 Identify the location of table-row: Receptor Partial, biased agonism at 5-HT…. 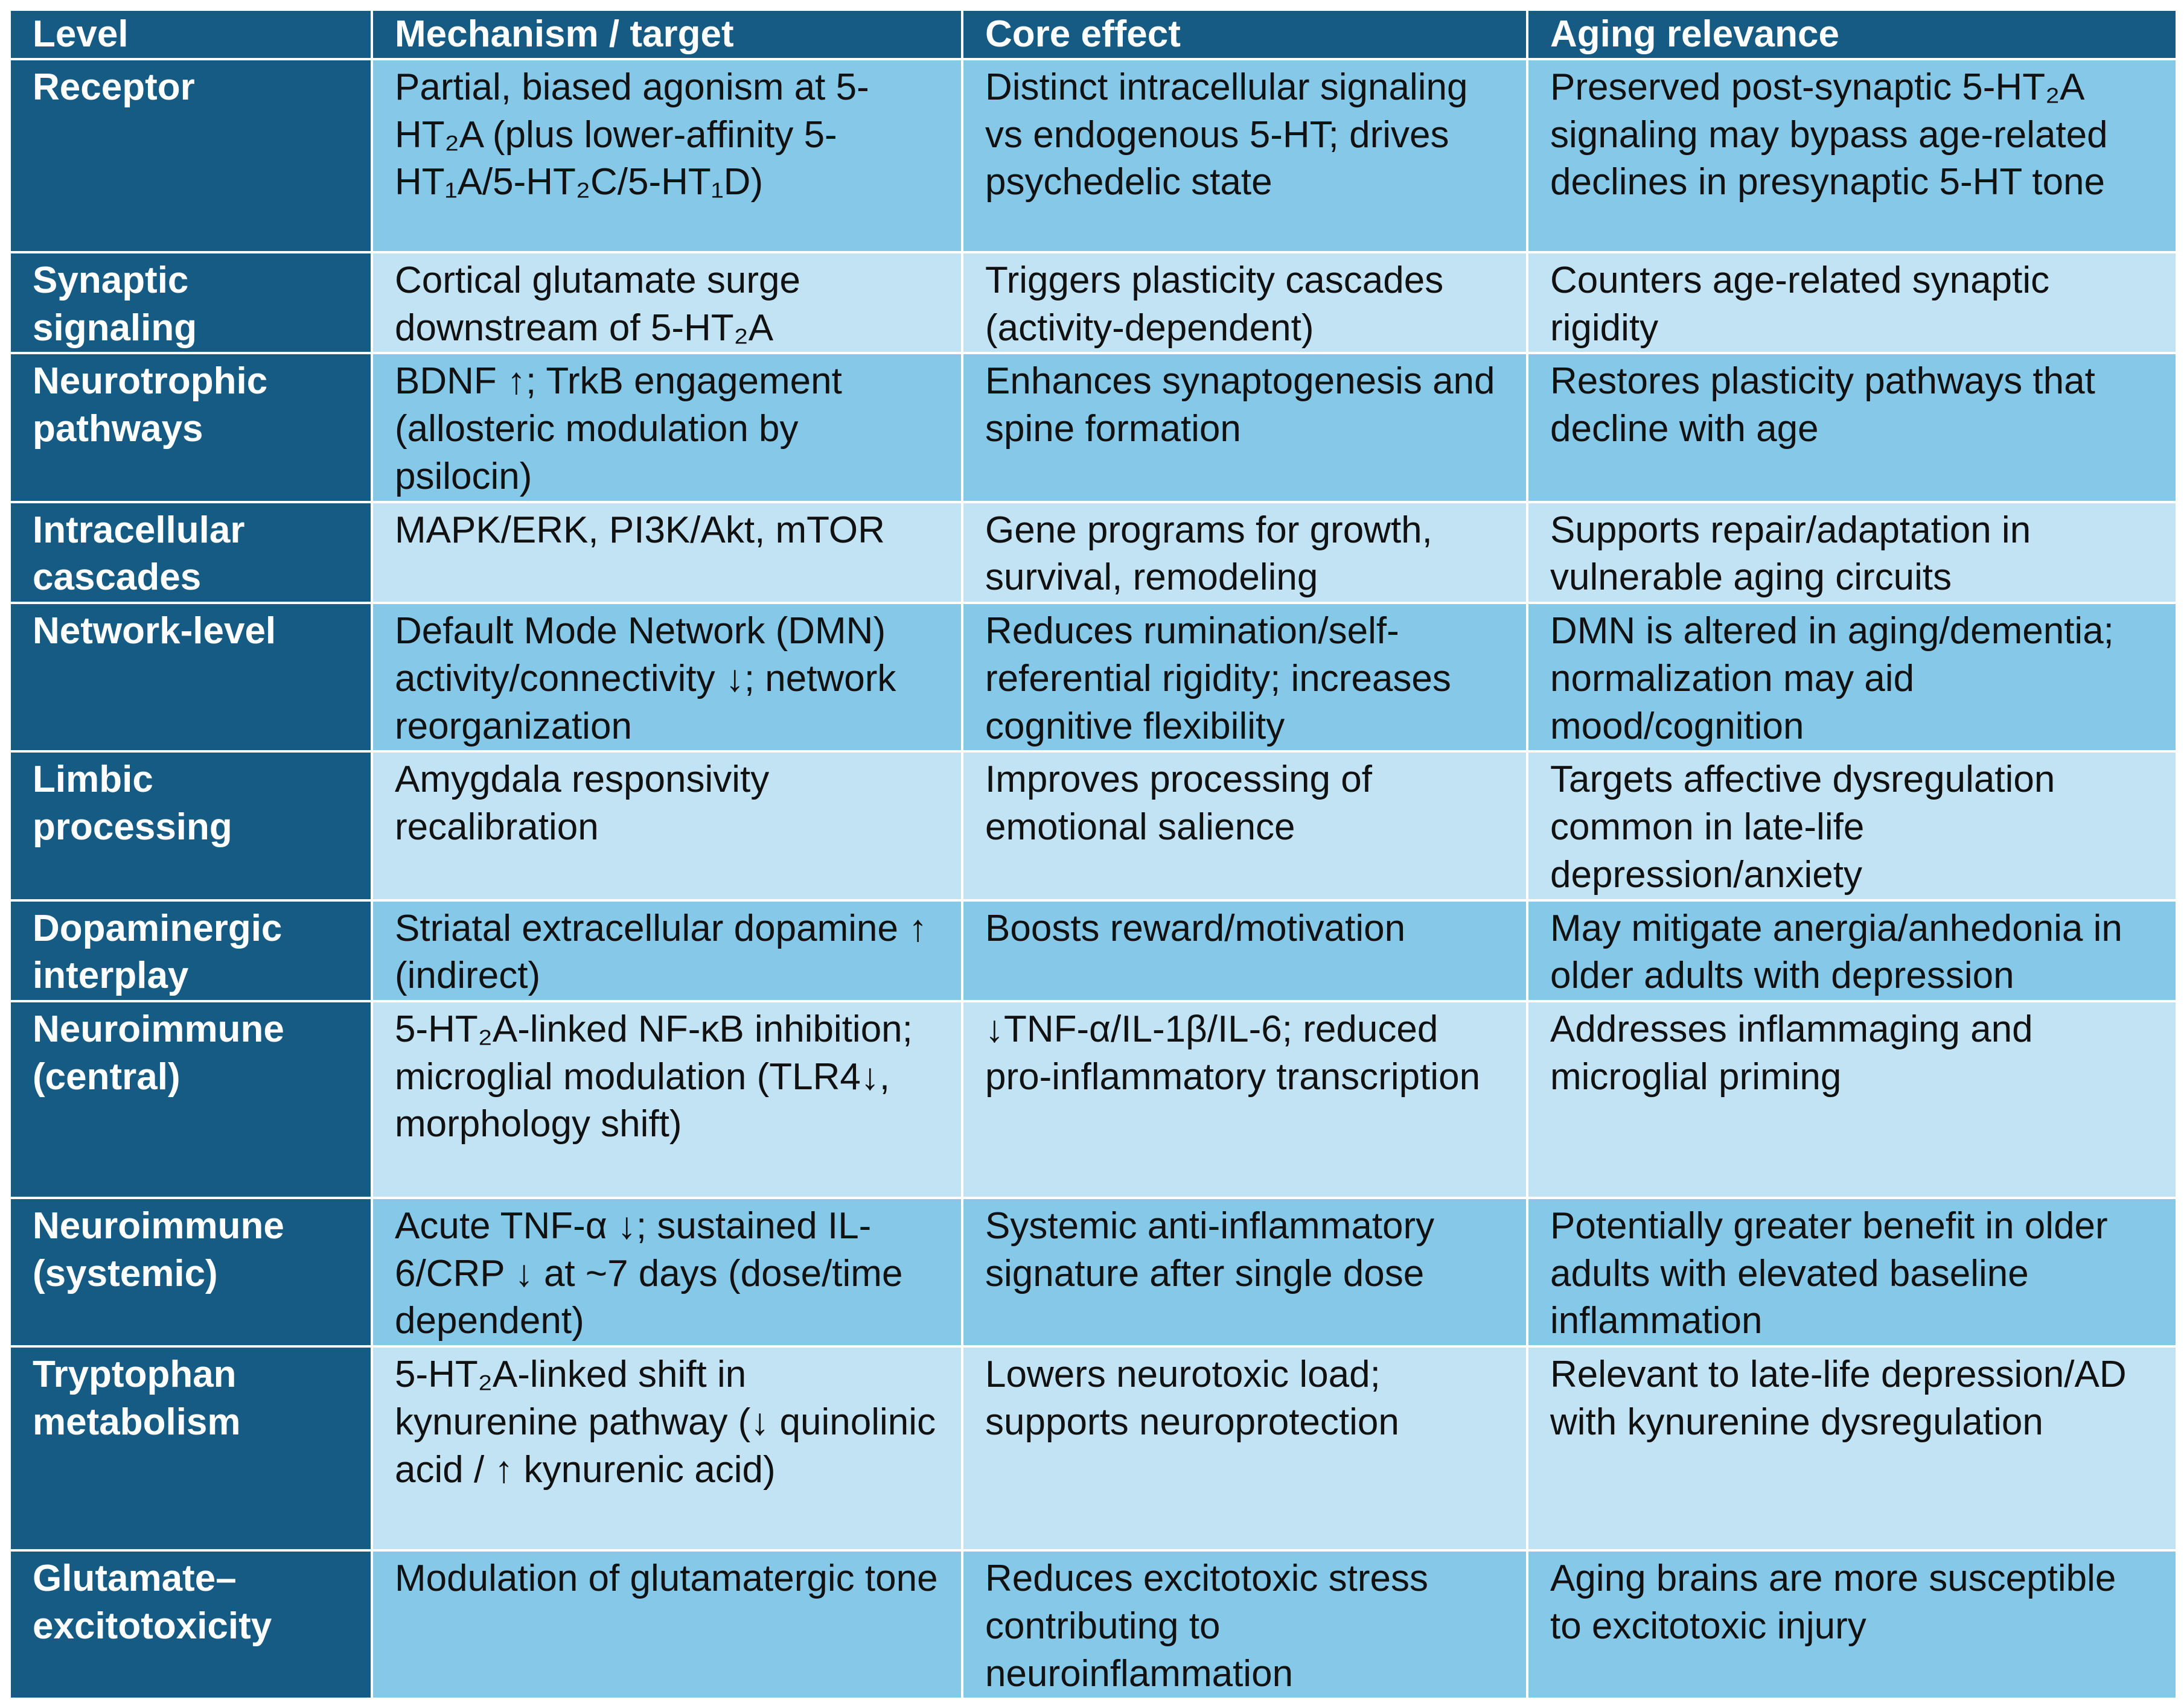
(1093, 155).